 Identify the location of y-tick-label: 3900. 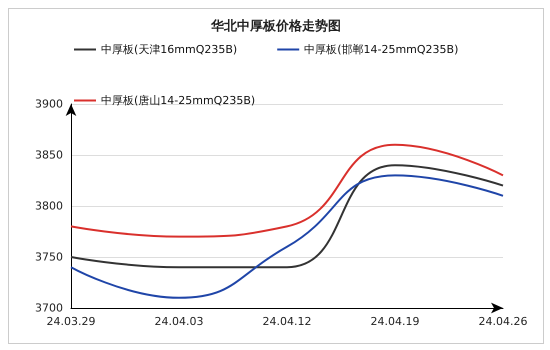
(49, 104).